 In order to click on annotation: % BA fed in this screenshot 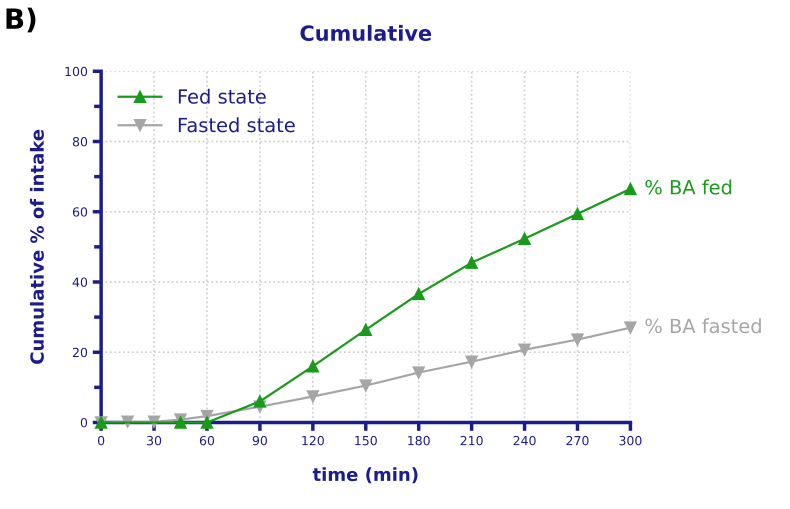, I will do `click(688, 187)`.